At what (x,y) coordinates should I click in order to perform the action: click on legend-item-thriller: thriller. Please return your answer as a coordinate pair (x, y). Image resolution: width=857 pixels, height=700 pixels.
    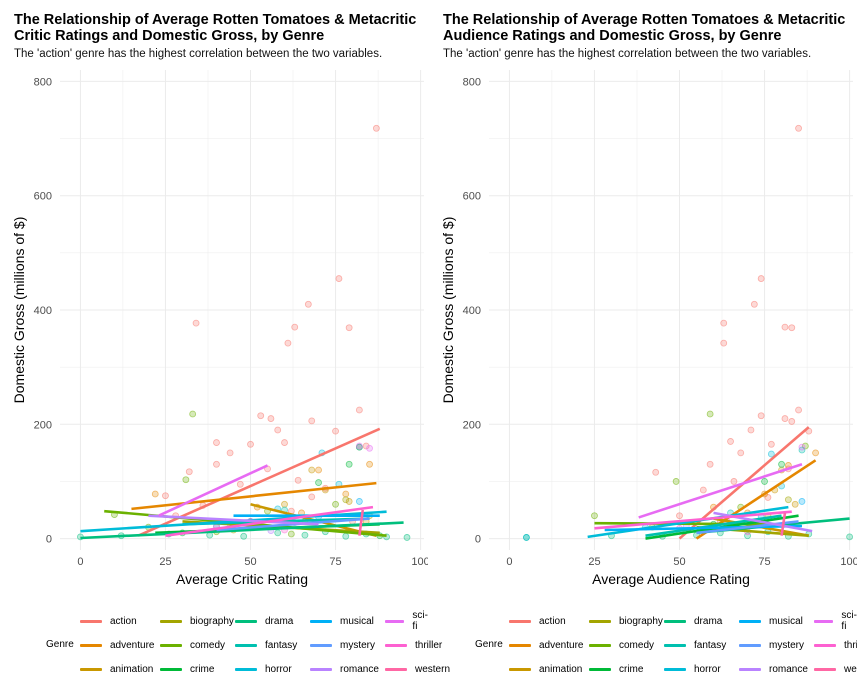
    Looking at the image, I should click on (835, 645).